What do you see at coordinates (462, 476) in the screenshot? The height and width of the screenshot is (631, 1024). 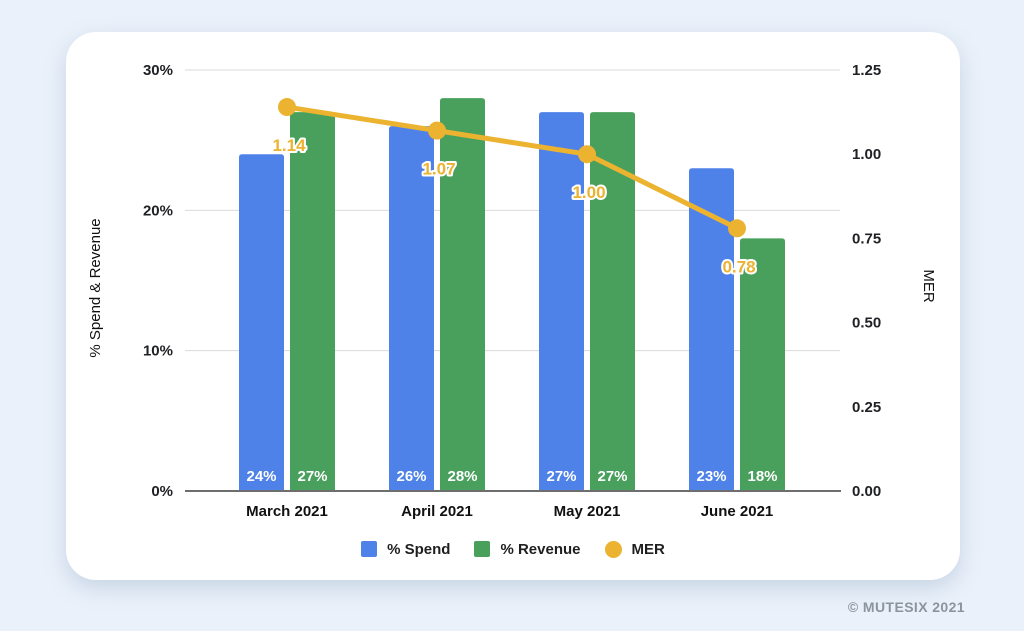 I see `bar-value-label: 28%` at bounding box center [462, 476].